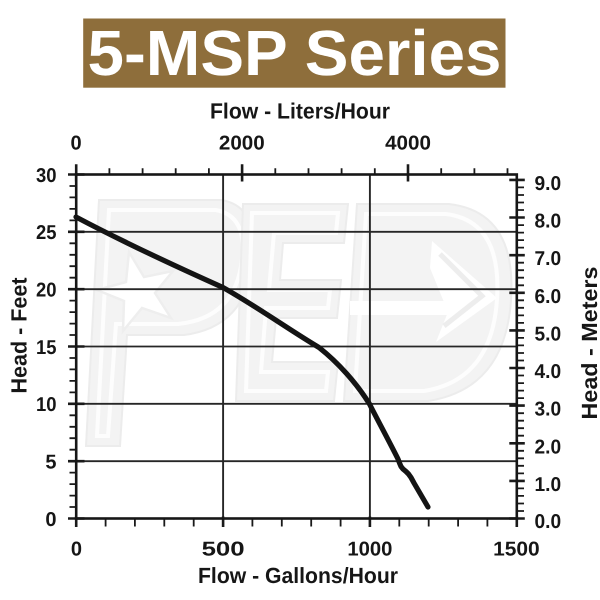 This screenshot has height=600, width=600. What do you see at coordinates (300, 111) in the screenshot?
I see `svg-text: Flow - Liters/Hour` at bounding box center [300, 111].